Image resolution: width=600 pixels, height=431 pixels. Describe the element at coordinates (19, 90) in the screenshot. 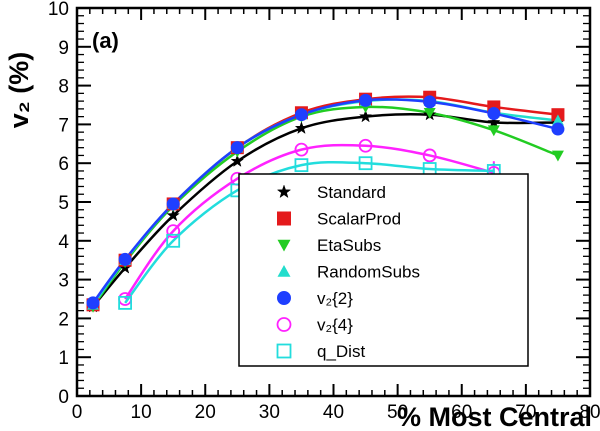

I see `y-axis-label: v₂ (%)` at that location.